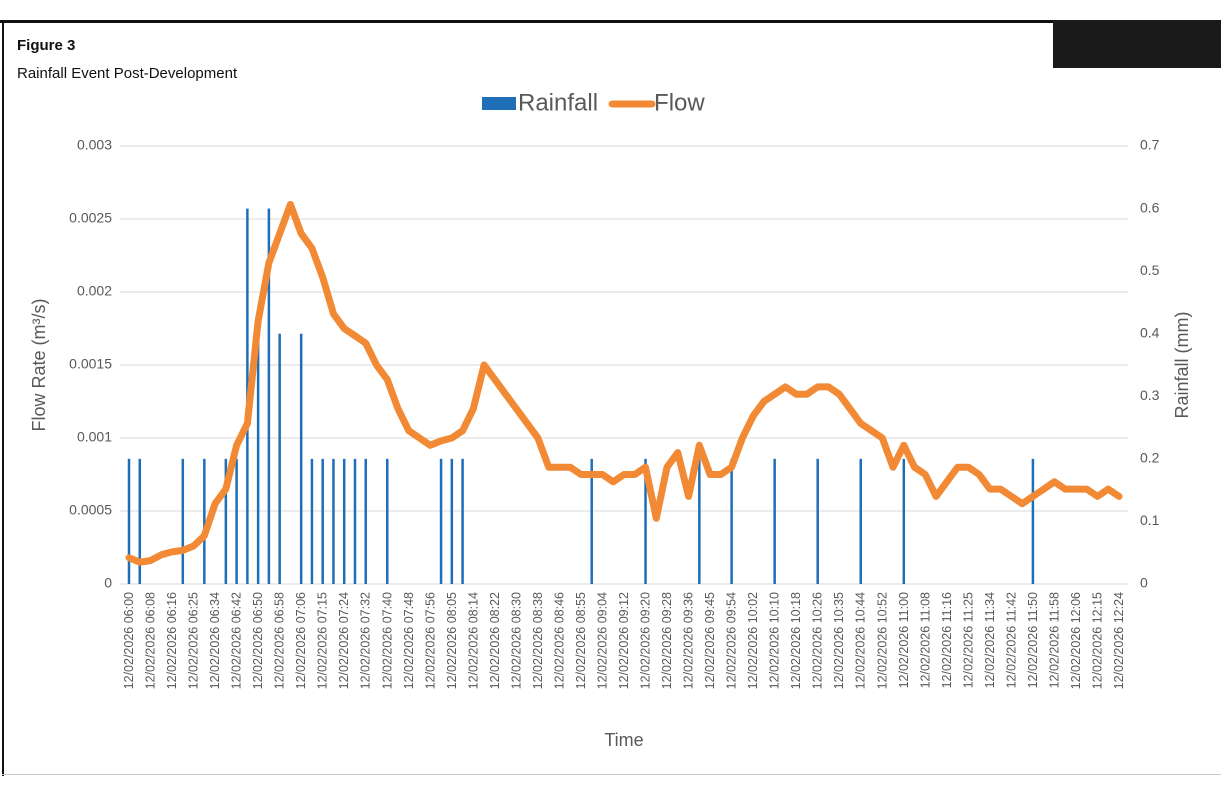  Describe the element at coordinates (602, 640) in the screenshot. I see `x-tick-label: 12/02/2026 09:04` at that location.